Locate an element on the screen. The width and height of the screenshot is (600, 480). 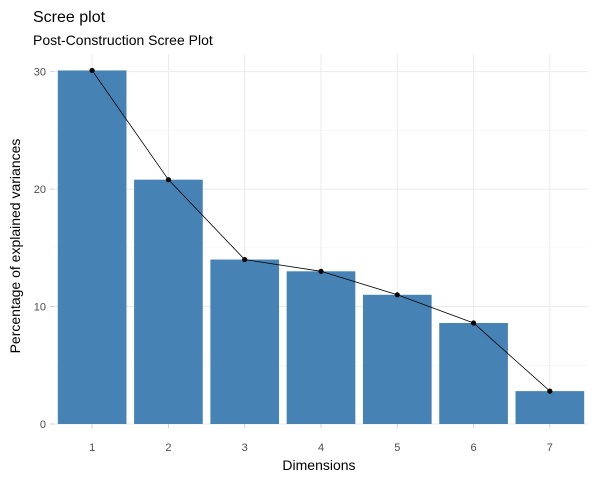
x-tick-label: 7 is located at coordinates (550, 448).